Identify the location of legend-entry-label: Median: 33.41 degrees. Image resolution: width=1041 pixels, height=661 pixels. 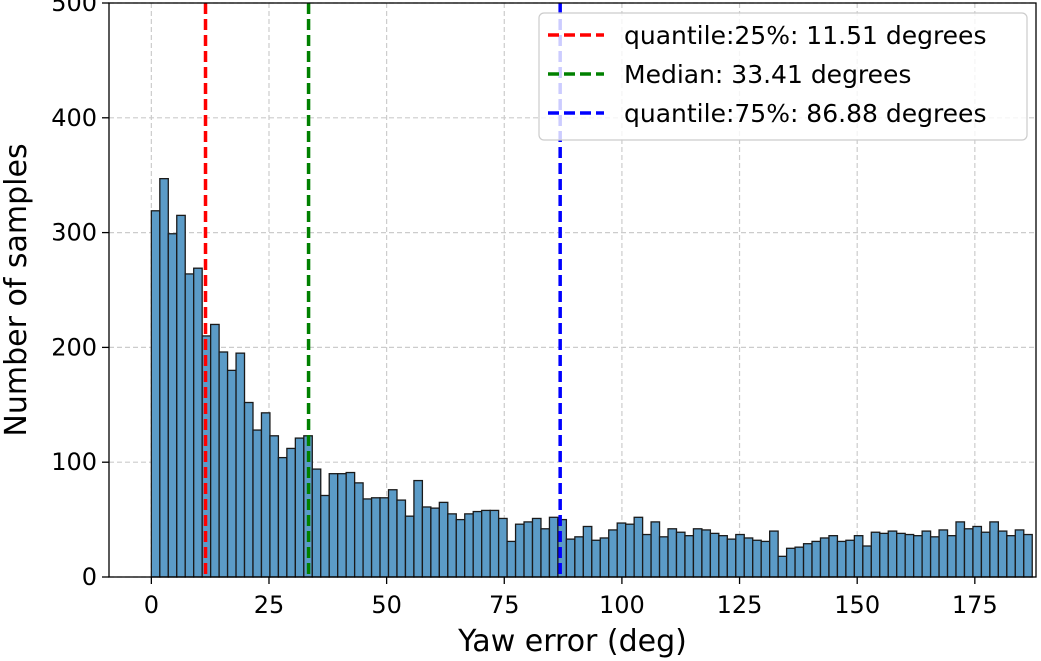
(767, 74).